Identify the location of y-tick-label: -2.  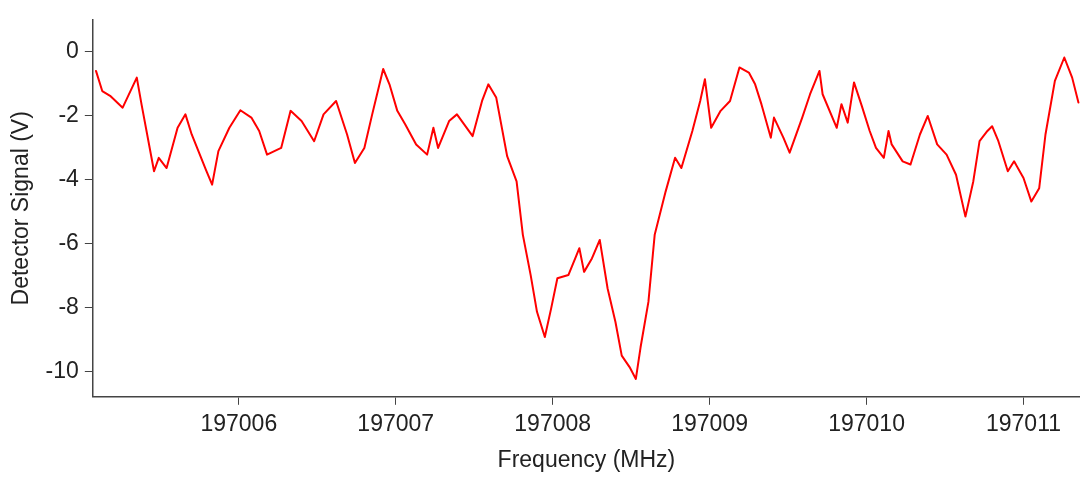
(68, 113).